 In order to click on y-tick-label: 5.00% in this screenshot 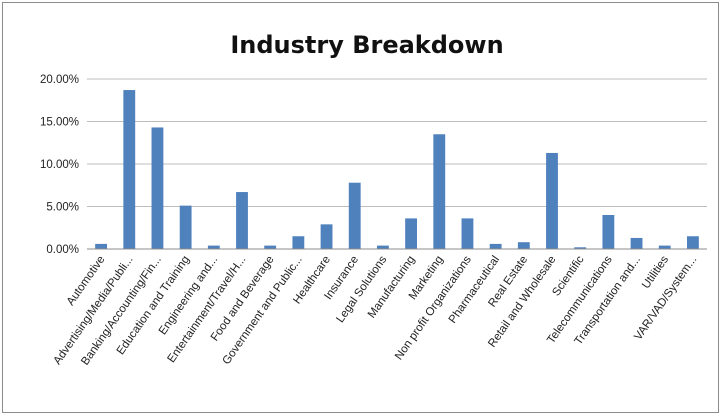, I will do `click(62, 208)`.